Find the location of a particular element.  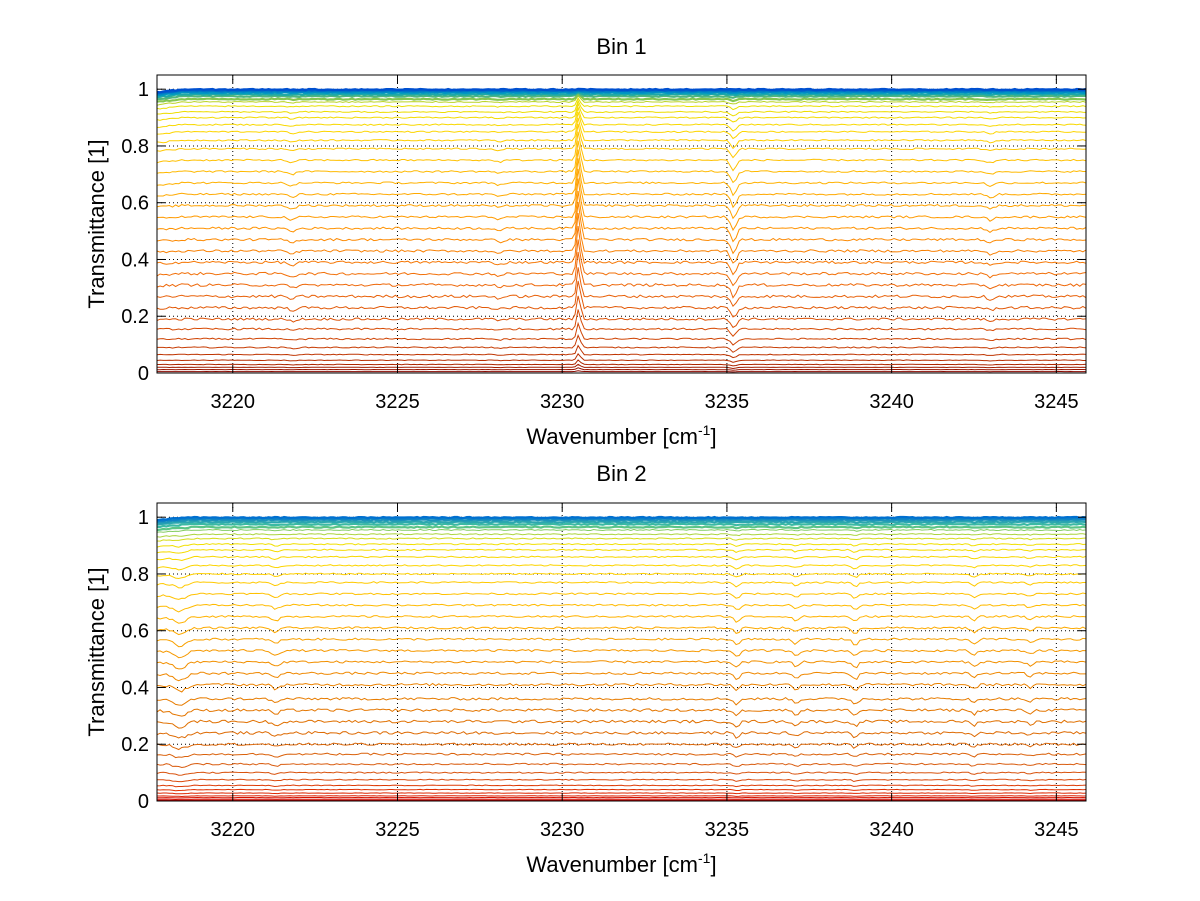

chart-title: Bin 1 is located at coordinates (621, 46).